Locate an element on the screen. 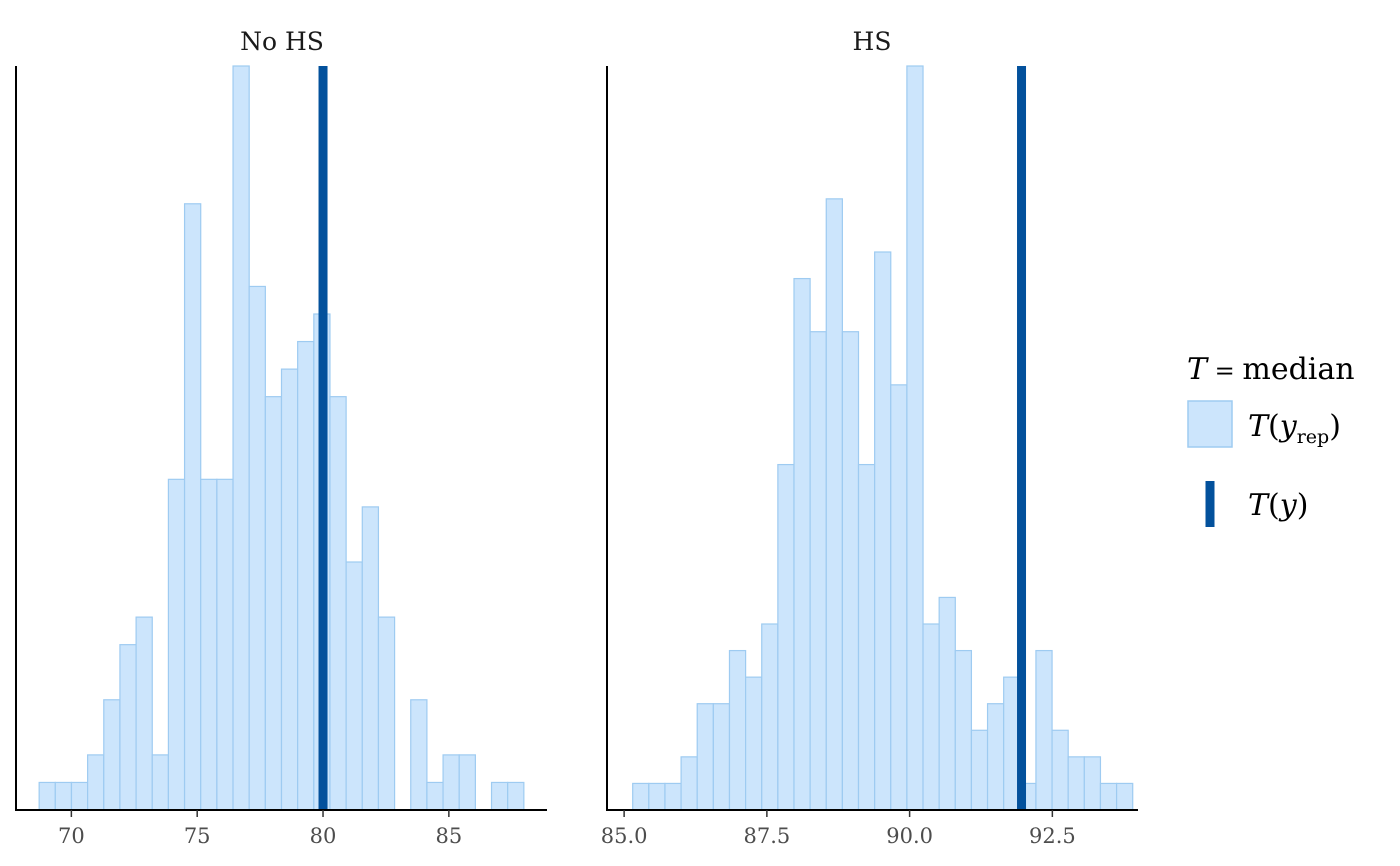 This screenshot has width=1400, height=866. x-tick-label: 85 is located at coordinates (448, 836).